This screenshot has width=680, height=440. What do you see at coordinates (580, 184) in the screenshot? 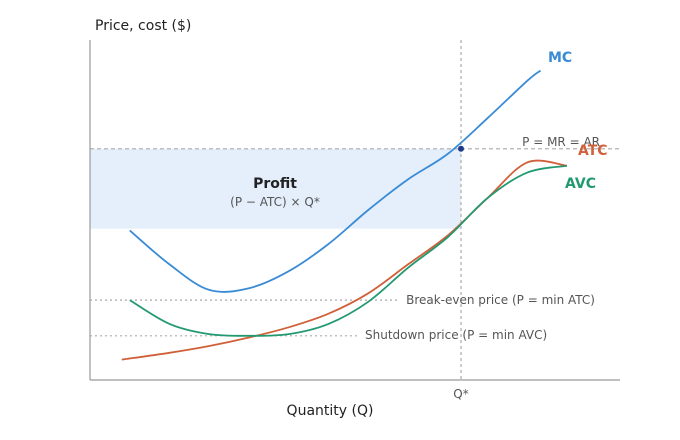
I see `avc-label: AVC` at bounding box center [580, 184].